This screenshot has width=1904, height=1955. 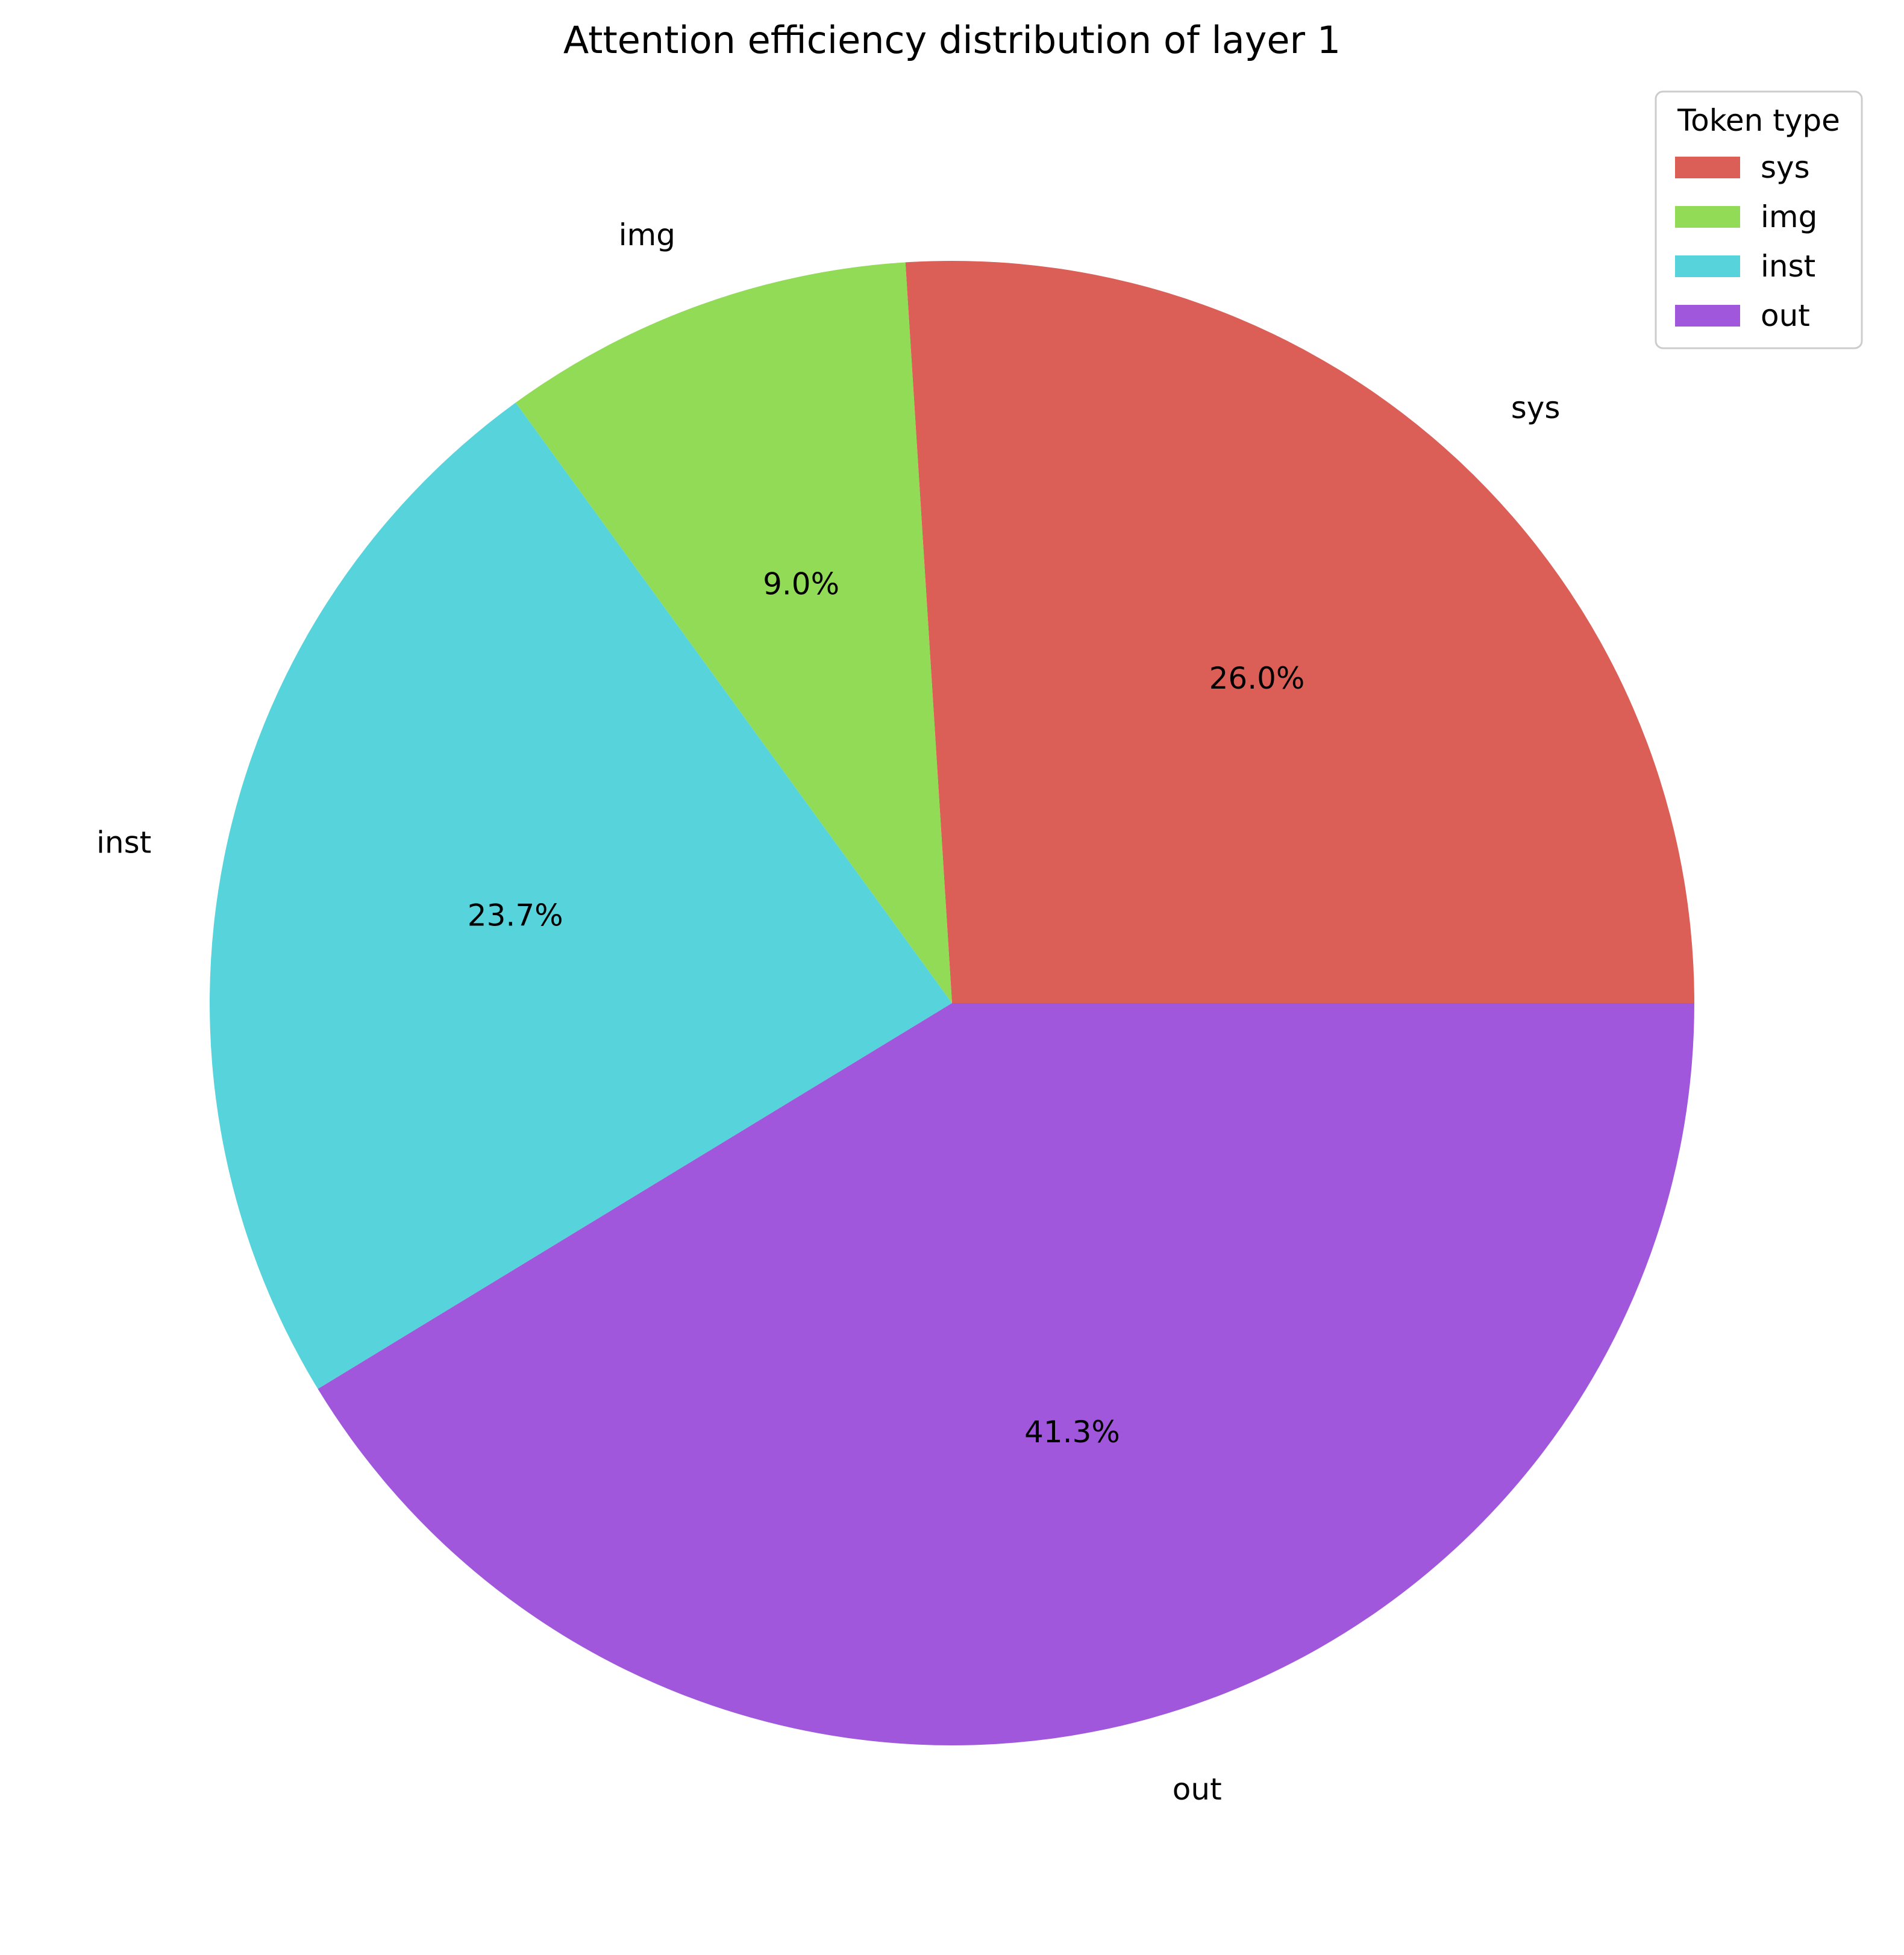 What do you see at coordinates (1197, 1789) in the screenshot?
I see `slice-label-out: out` at bounding box center [1197, 1789].